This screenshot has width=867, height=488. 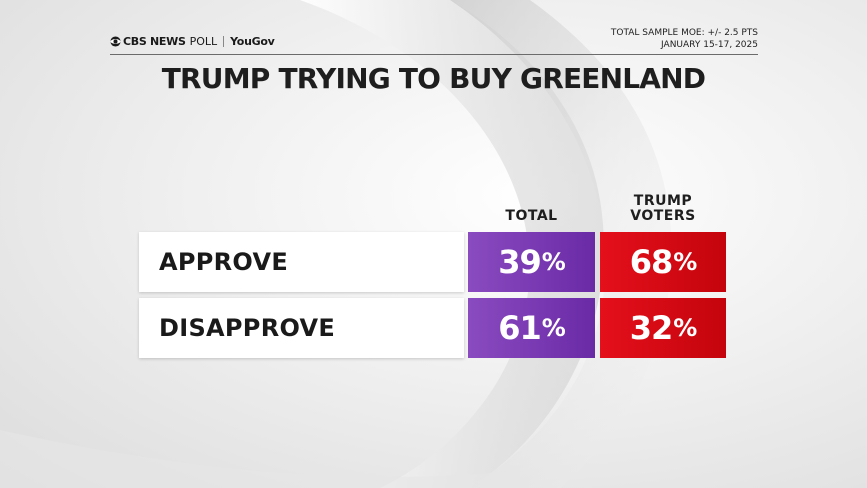 What do you see at coordinates (709, 45) in the screenshot?
I see `poll-dates: JANUARY 15-17, 2025` at bounding box center [709, 45].